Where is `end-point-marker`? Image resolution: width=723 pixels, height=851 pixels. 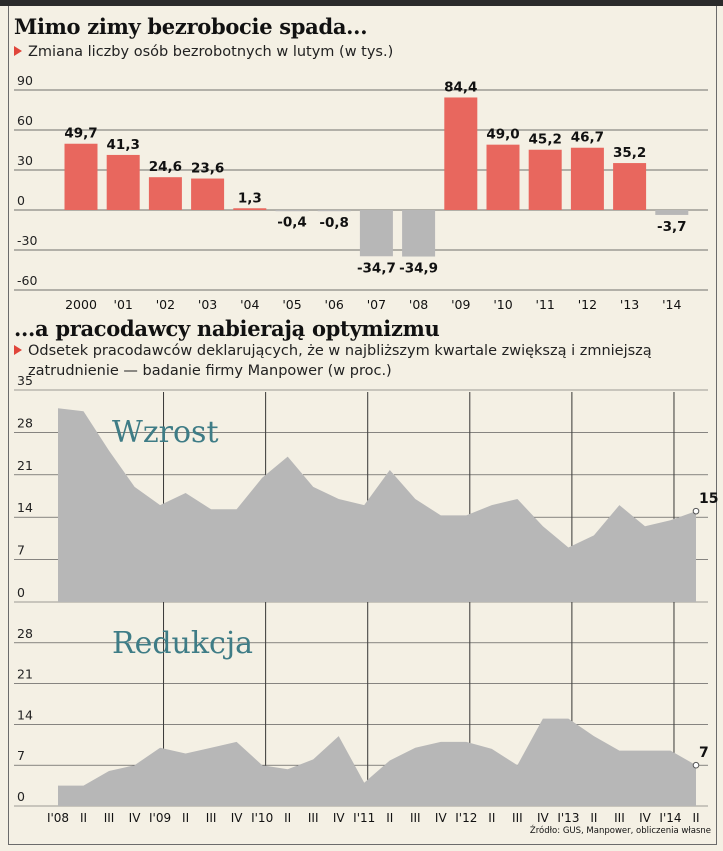
end-point-marker is located at coordinates (696, 511).